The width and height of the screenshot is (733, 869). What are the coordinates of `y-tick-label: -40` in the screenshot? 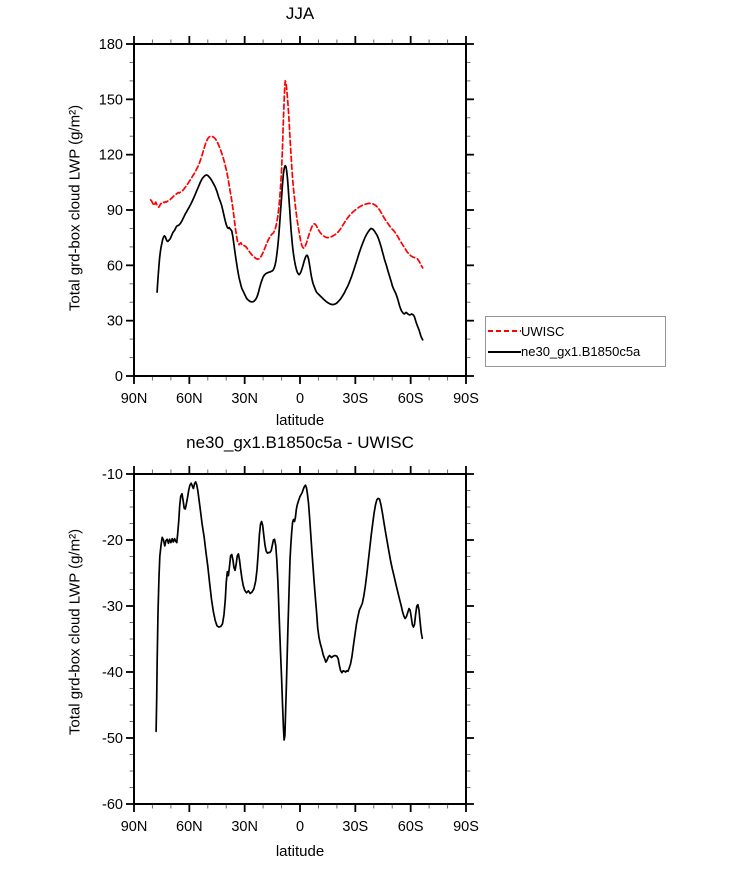 It's located at (112, 673).